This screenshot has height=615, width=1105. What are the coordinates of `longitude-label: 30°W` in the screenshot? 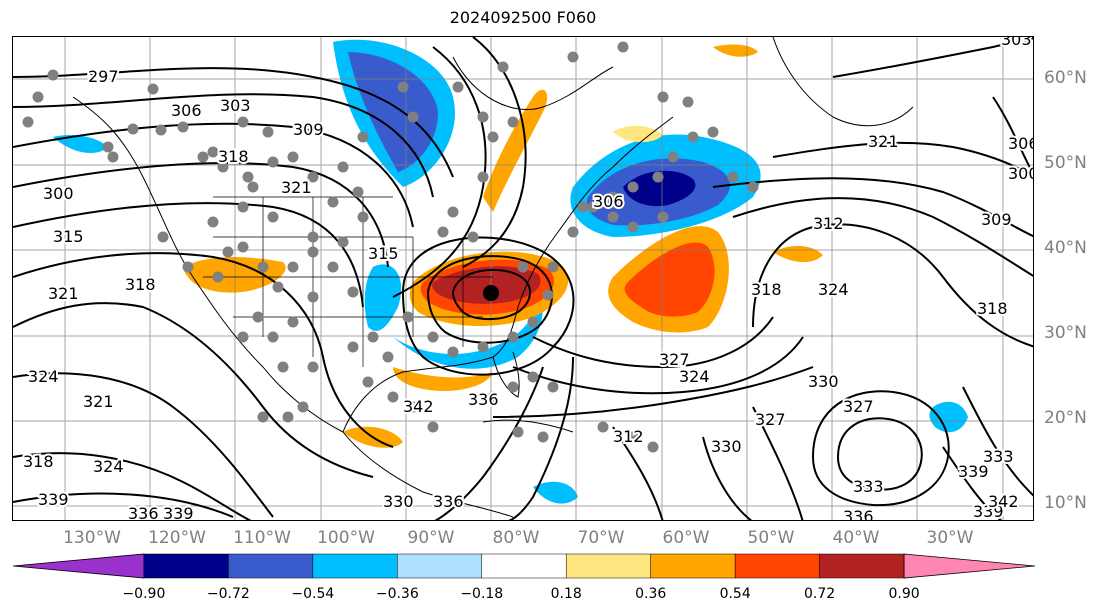 It's located at (950, 538).